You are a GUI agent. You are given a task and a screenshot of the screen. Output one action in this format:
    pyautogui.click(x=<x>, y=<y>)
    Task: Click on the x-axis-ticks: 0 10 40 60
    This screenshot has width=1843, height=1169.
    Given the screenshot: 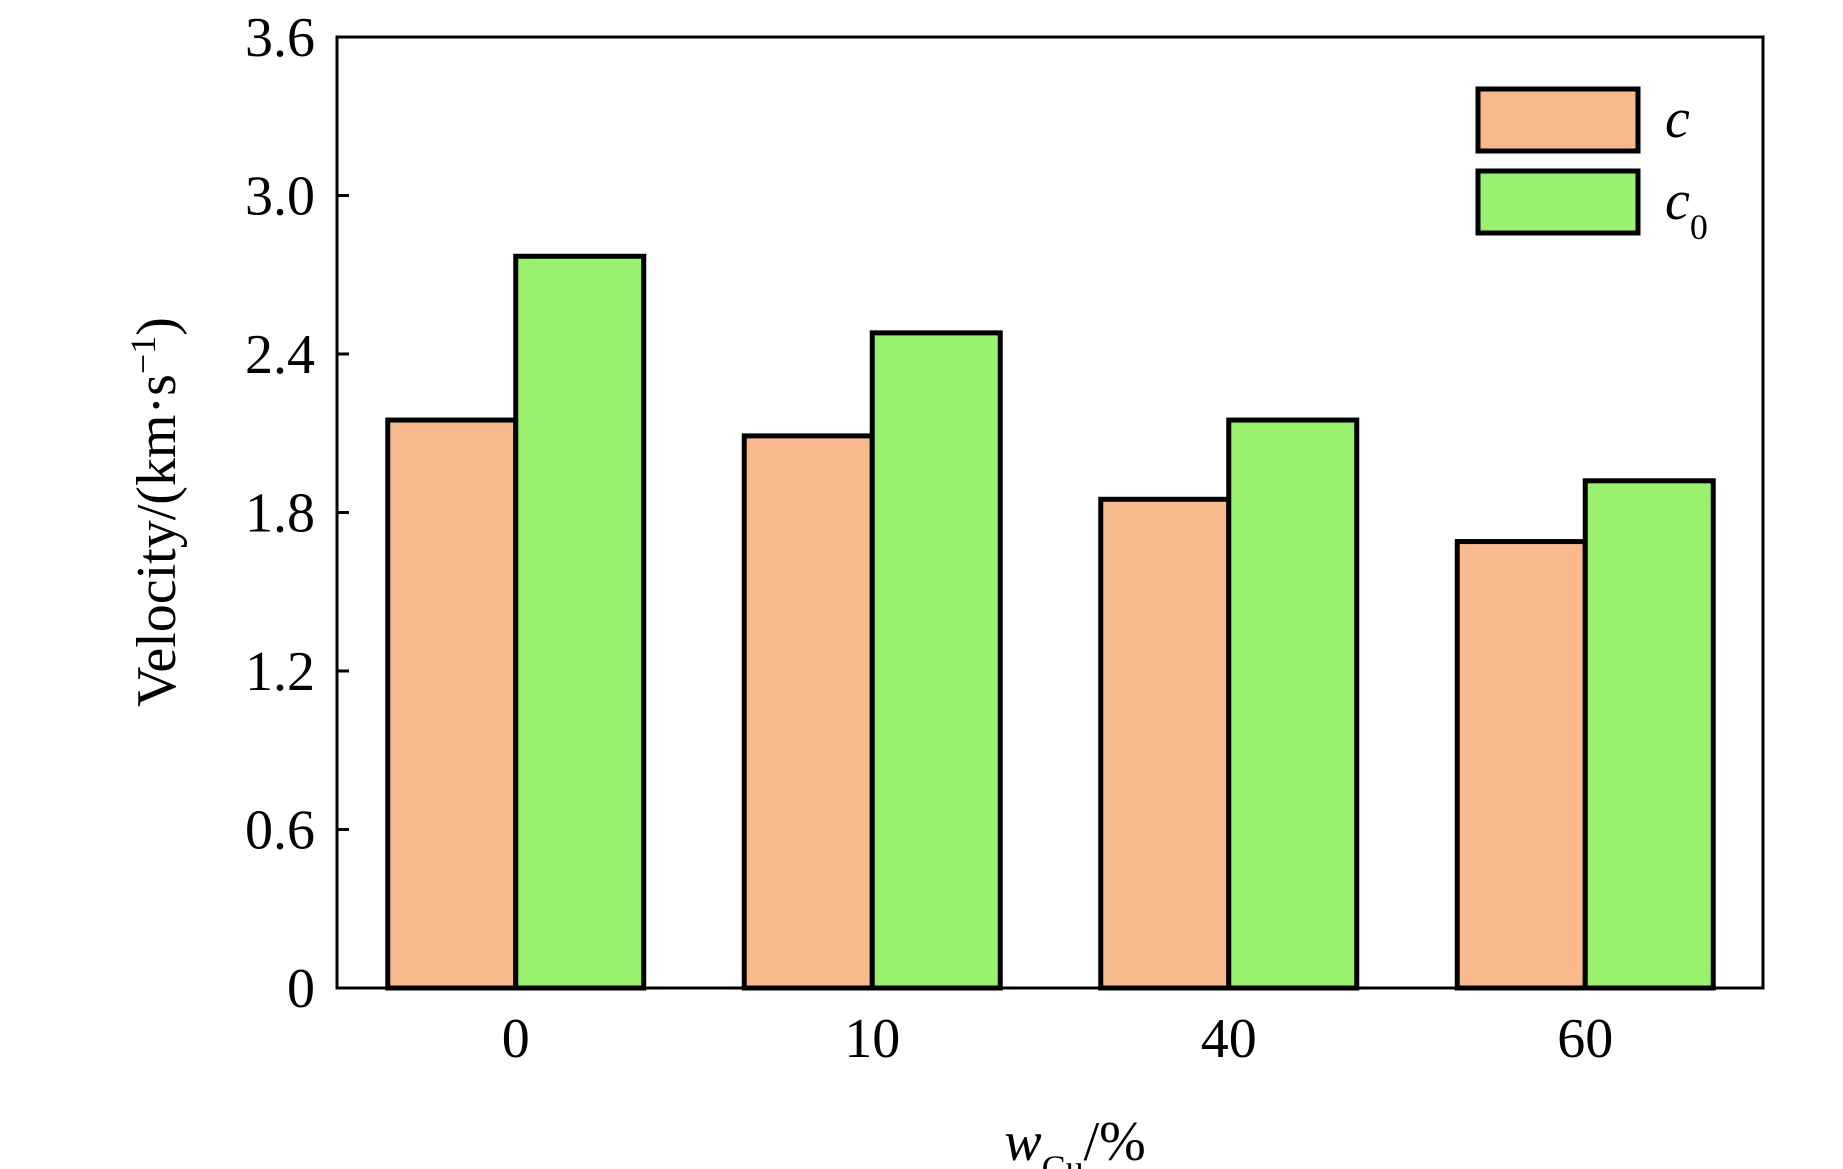 What is the action you would take?
    pyautogui.click(x=1057, y=1023)
    